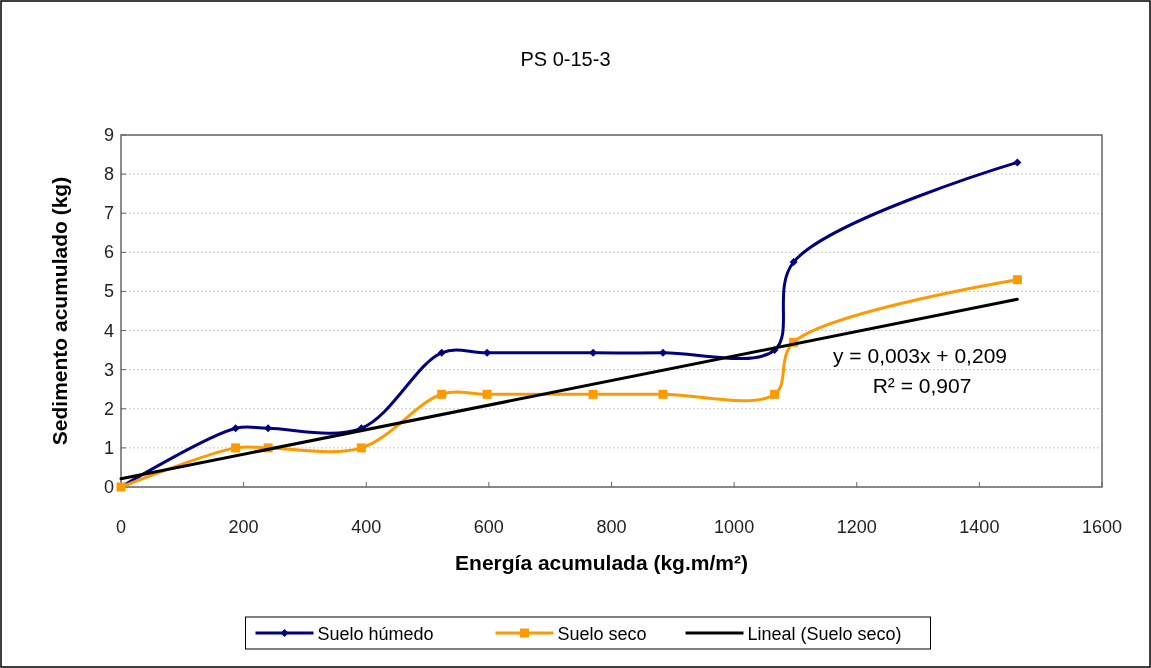 This screenshot has height=668, width=1151. Describe the element at coordinates (108, 135) in the screenshot. I see `y-tick-label: 9` at that location.